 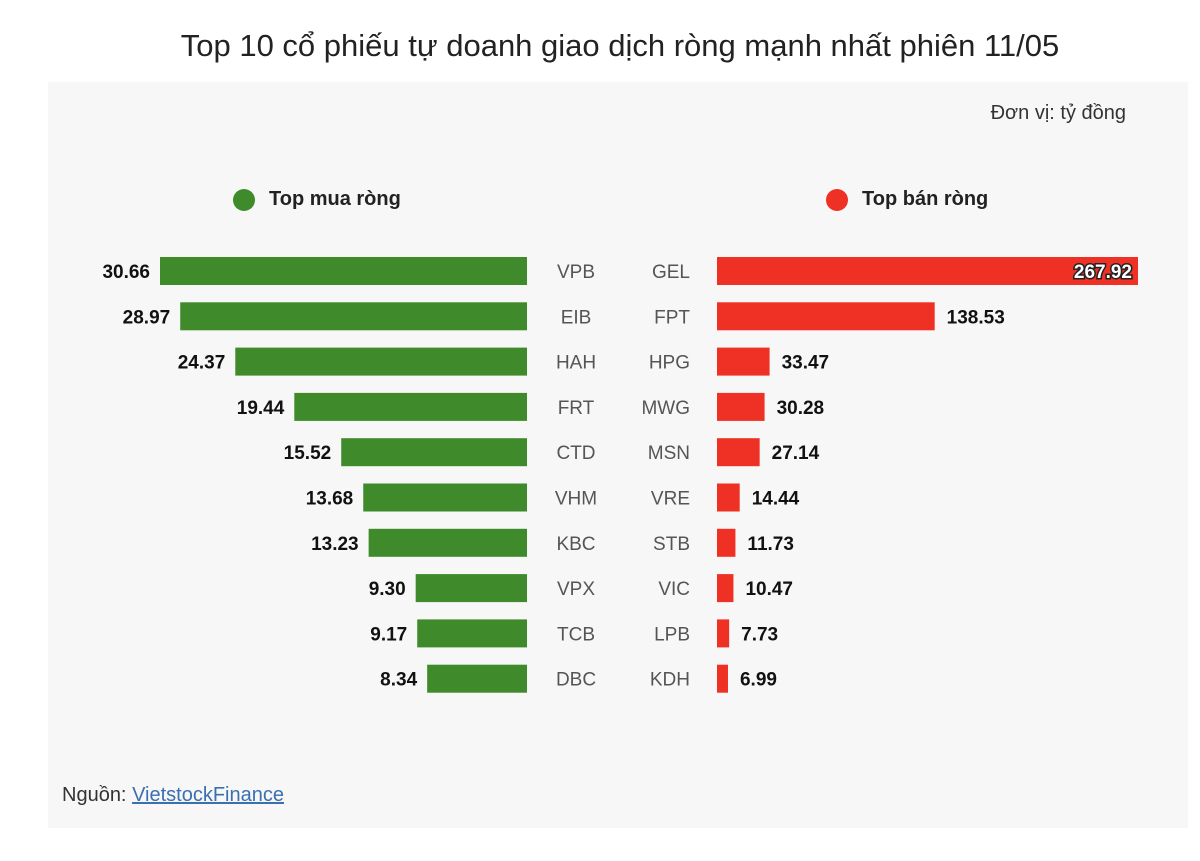 I want to click on sell-value-label: 6.99, so click(x=758, y=680).